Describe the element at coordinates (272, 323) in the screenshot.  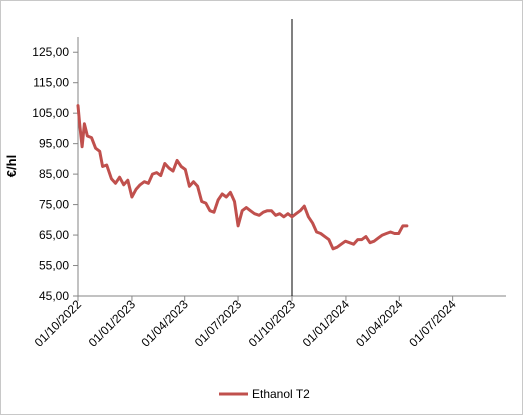
I see `x-tick-label: 01/10/2023` at that location.